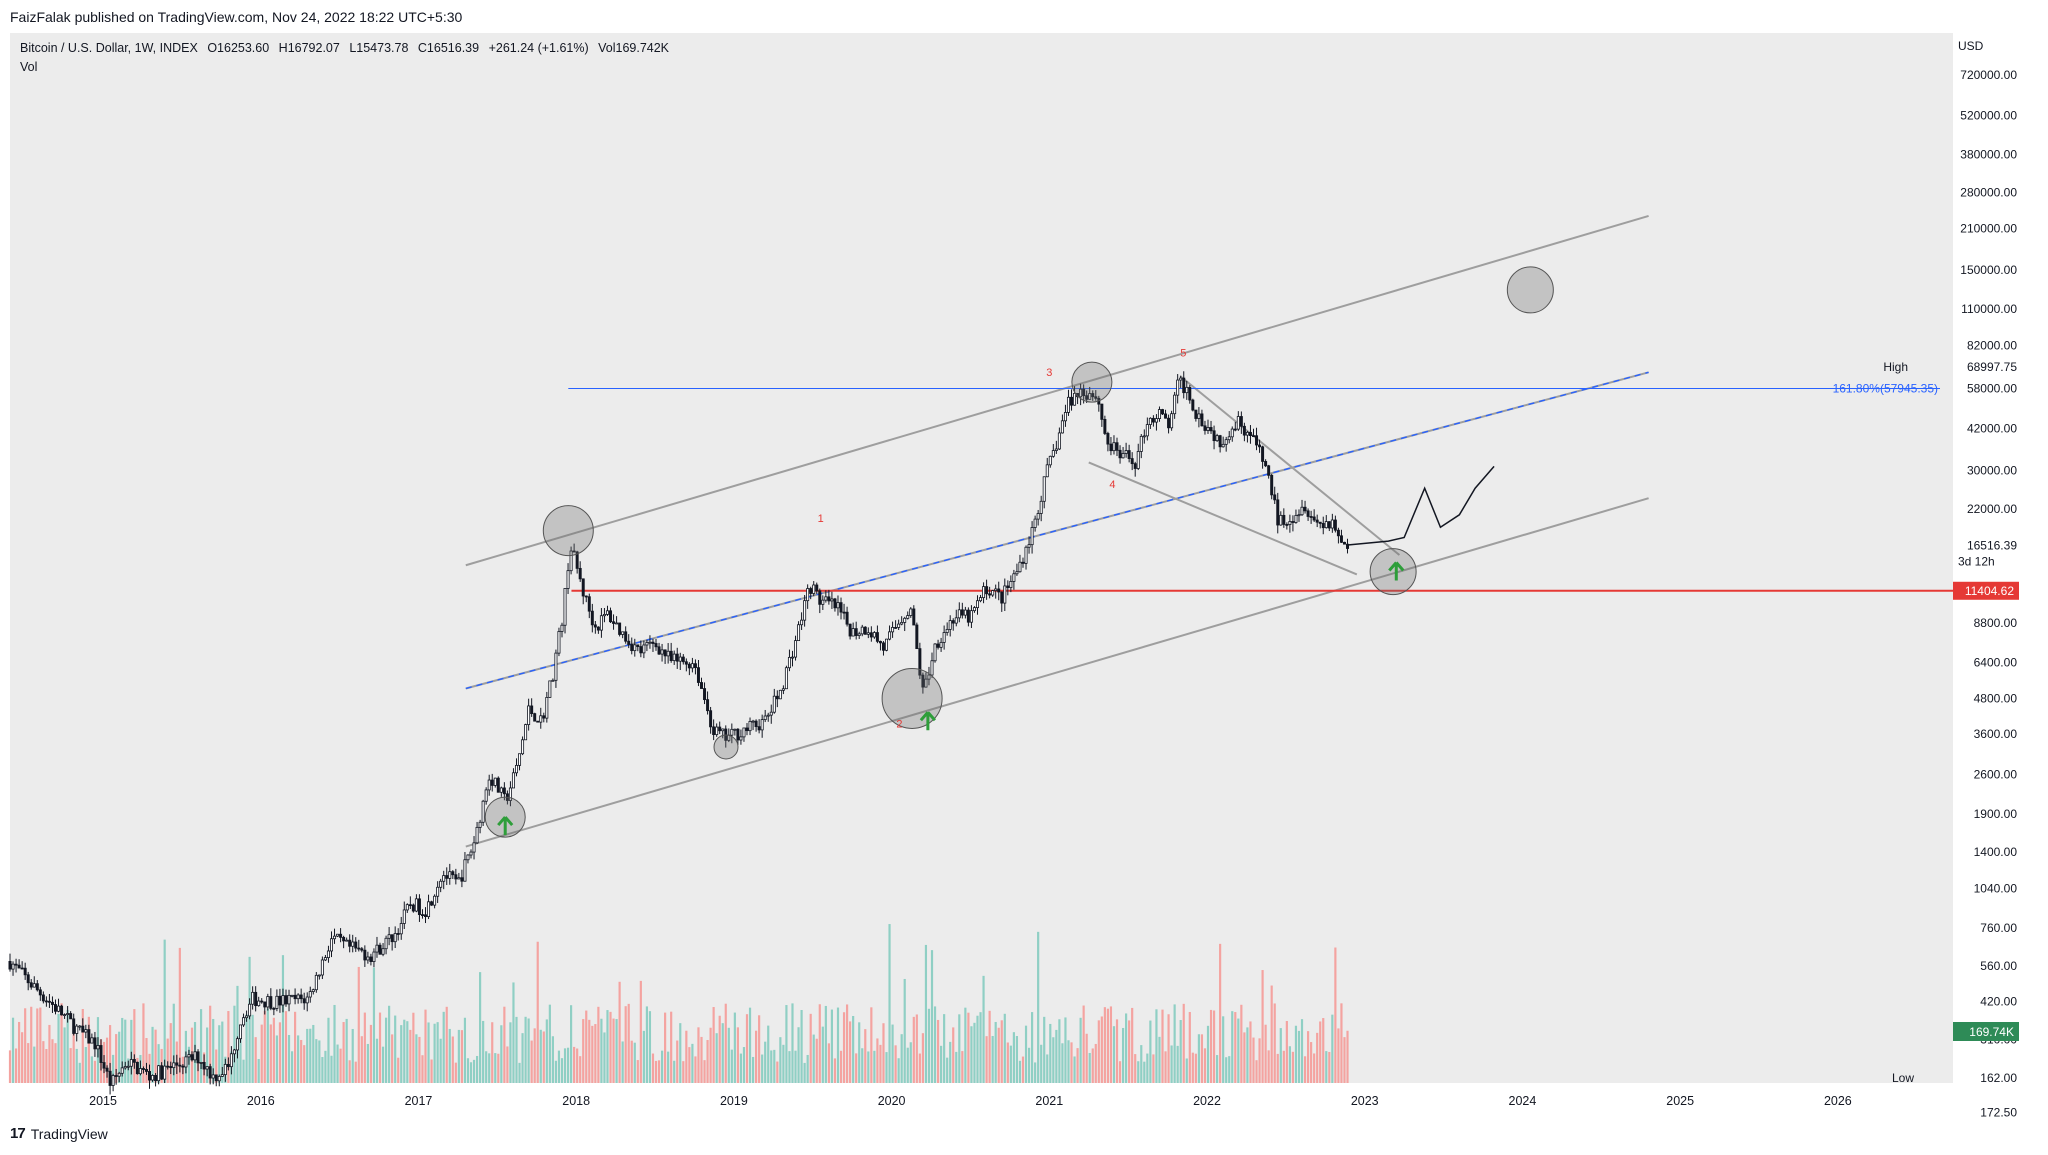 Image resolution: width=2048 pixels, height=1155 pixels. Describe the element at coordinates (2000, 558) in the screenshot. I see `price-scale` at that location.